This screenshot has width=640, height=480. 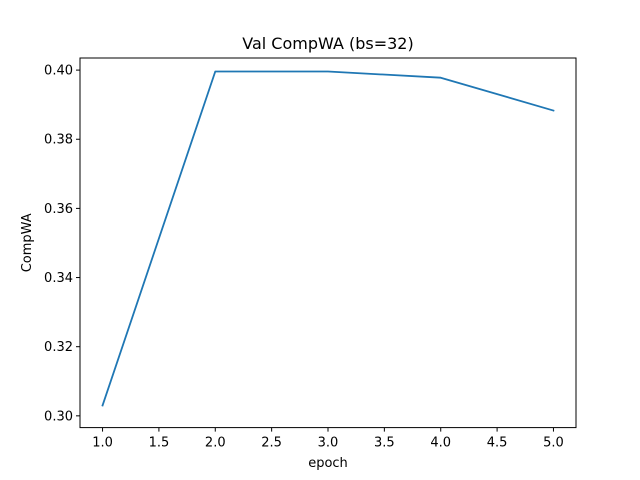 I want to click on x-axis-label: epoch, so click(x=328, y=463).